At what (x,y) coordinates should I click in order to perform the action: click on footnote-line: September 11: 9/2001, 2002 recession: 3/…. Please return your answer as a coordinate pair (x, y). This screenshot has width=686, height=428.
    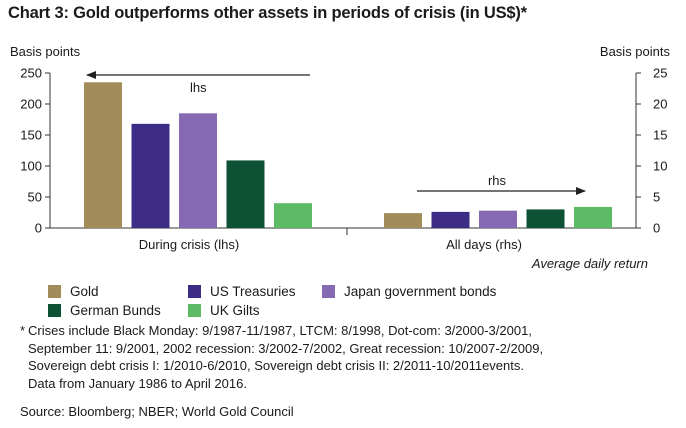
    Looking at the image, I should click on (286, 348).